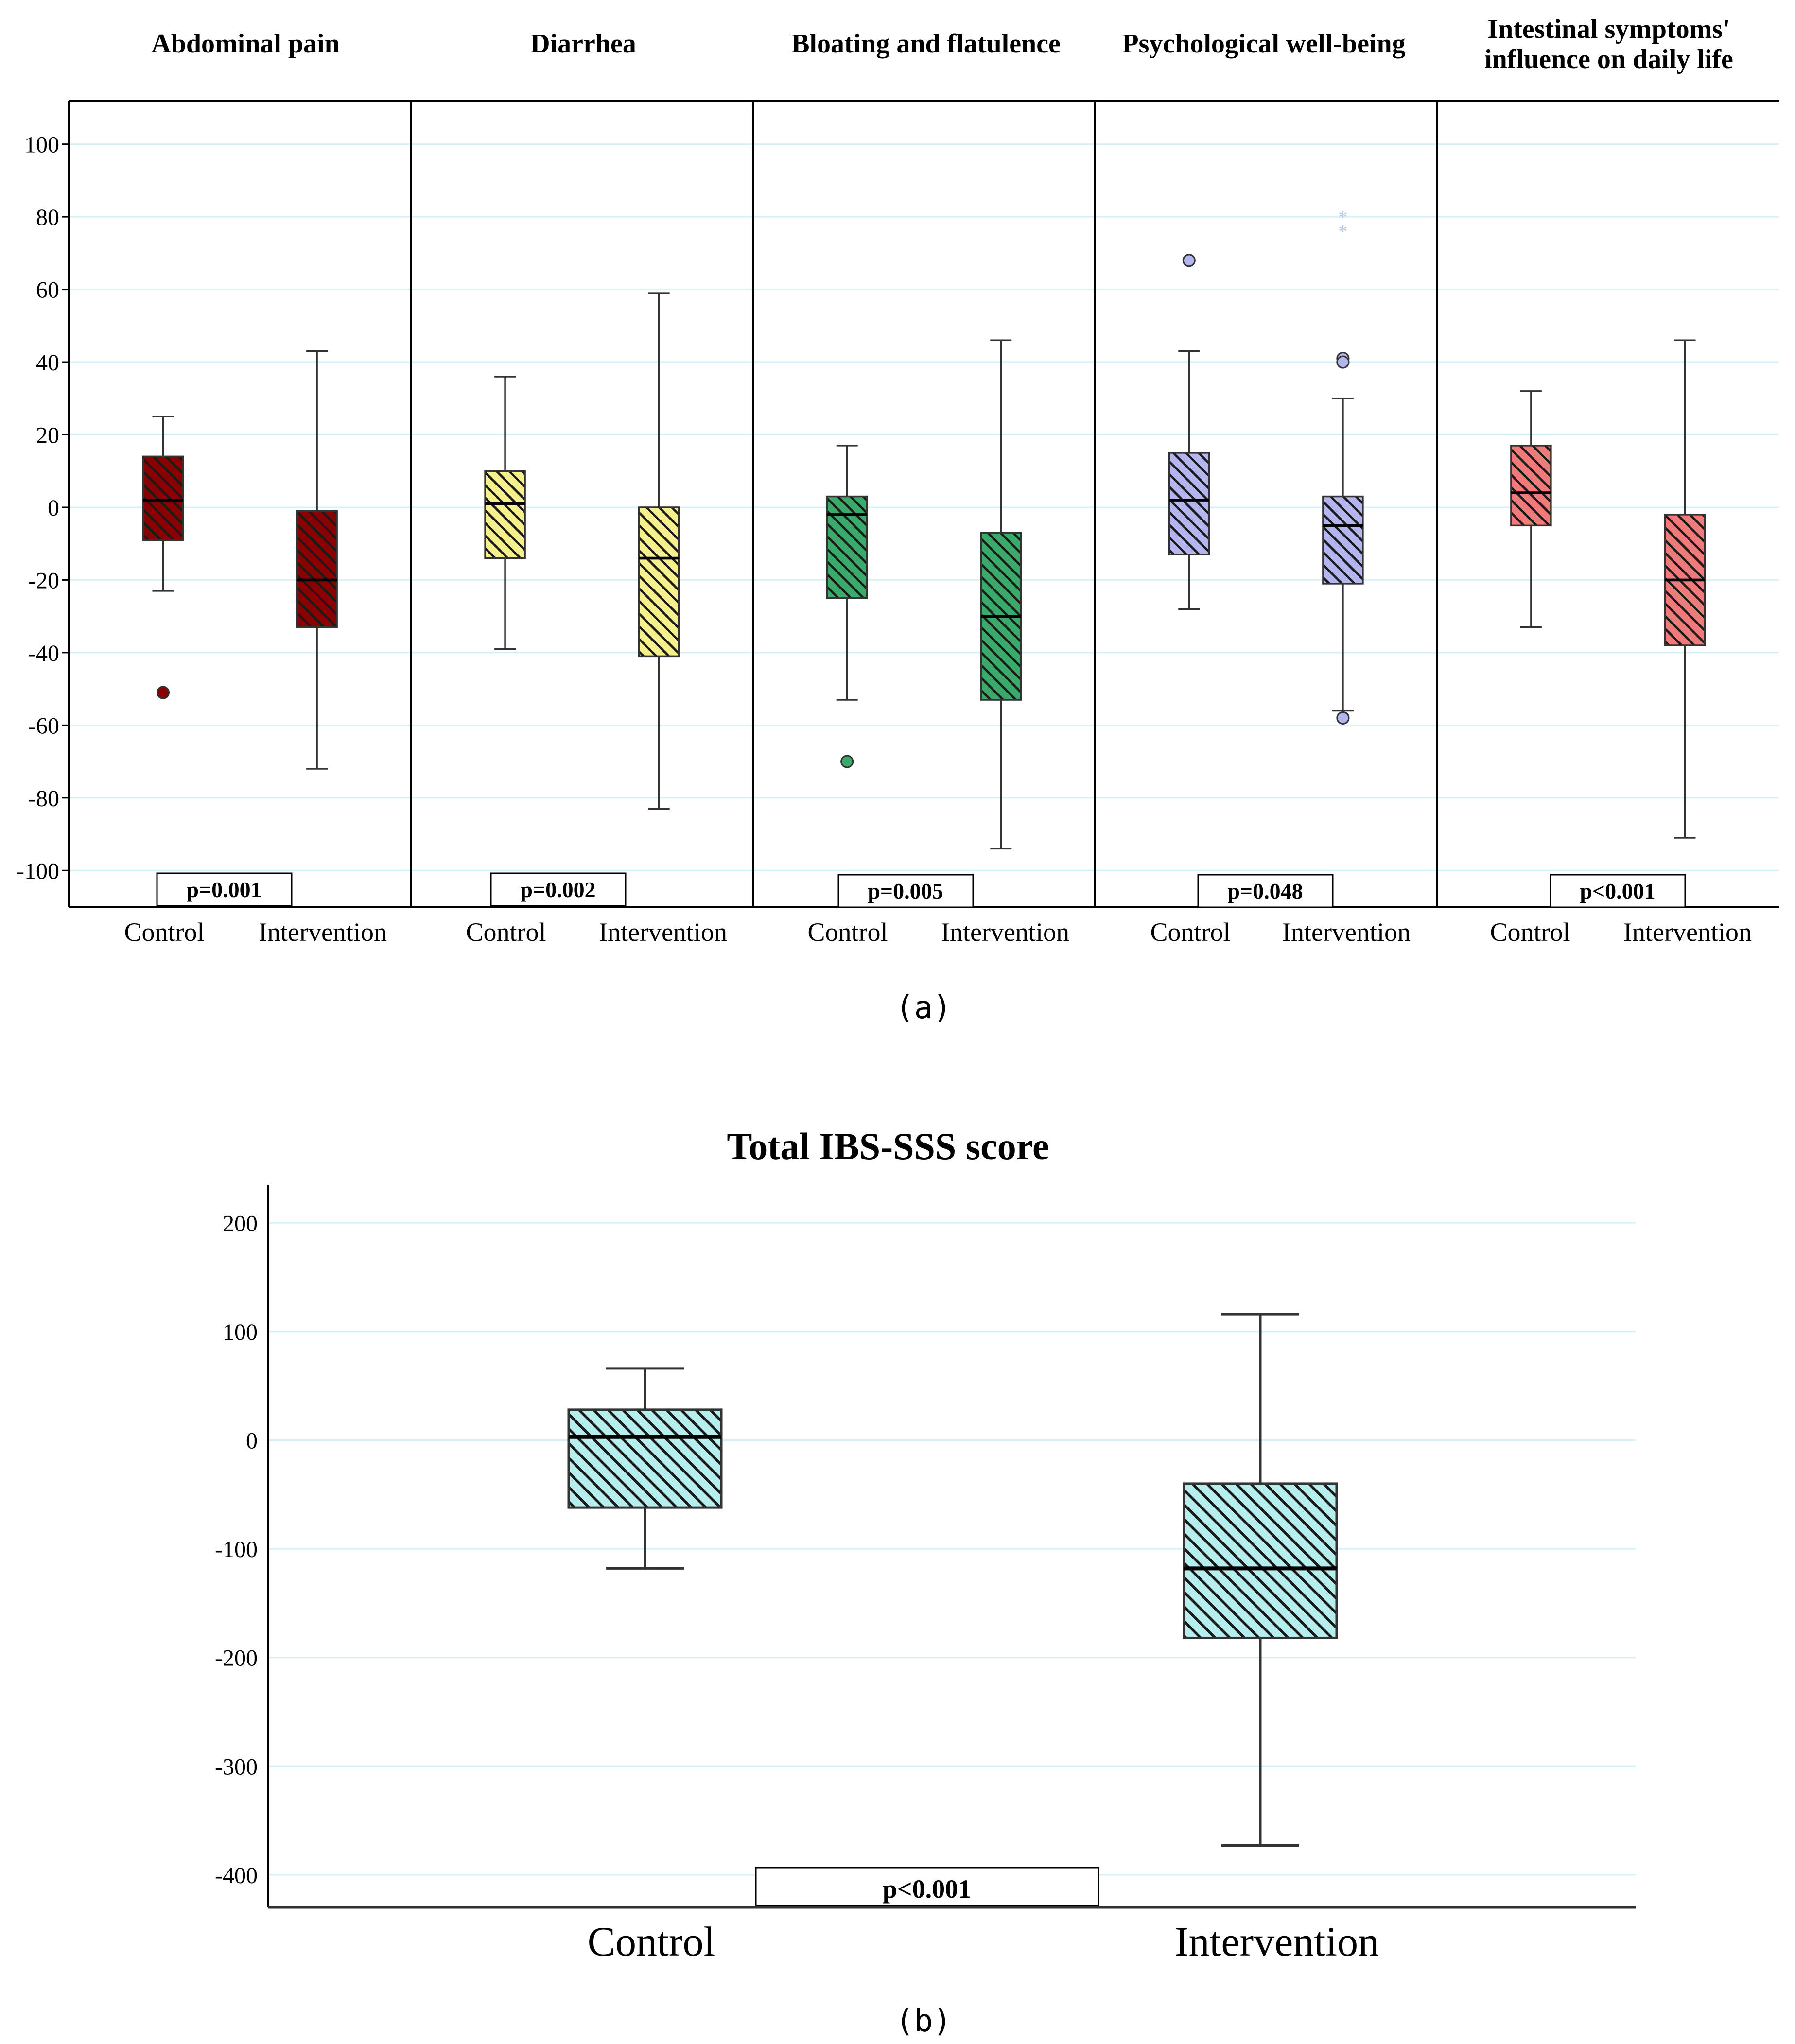 This screenshot has height=2044, width=1795. What do you see at coordinates (42, 145) in the screenshot?
I see `a-y-tick-label: 100` at bounding box center [42, 145].